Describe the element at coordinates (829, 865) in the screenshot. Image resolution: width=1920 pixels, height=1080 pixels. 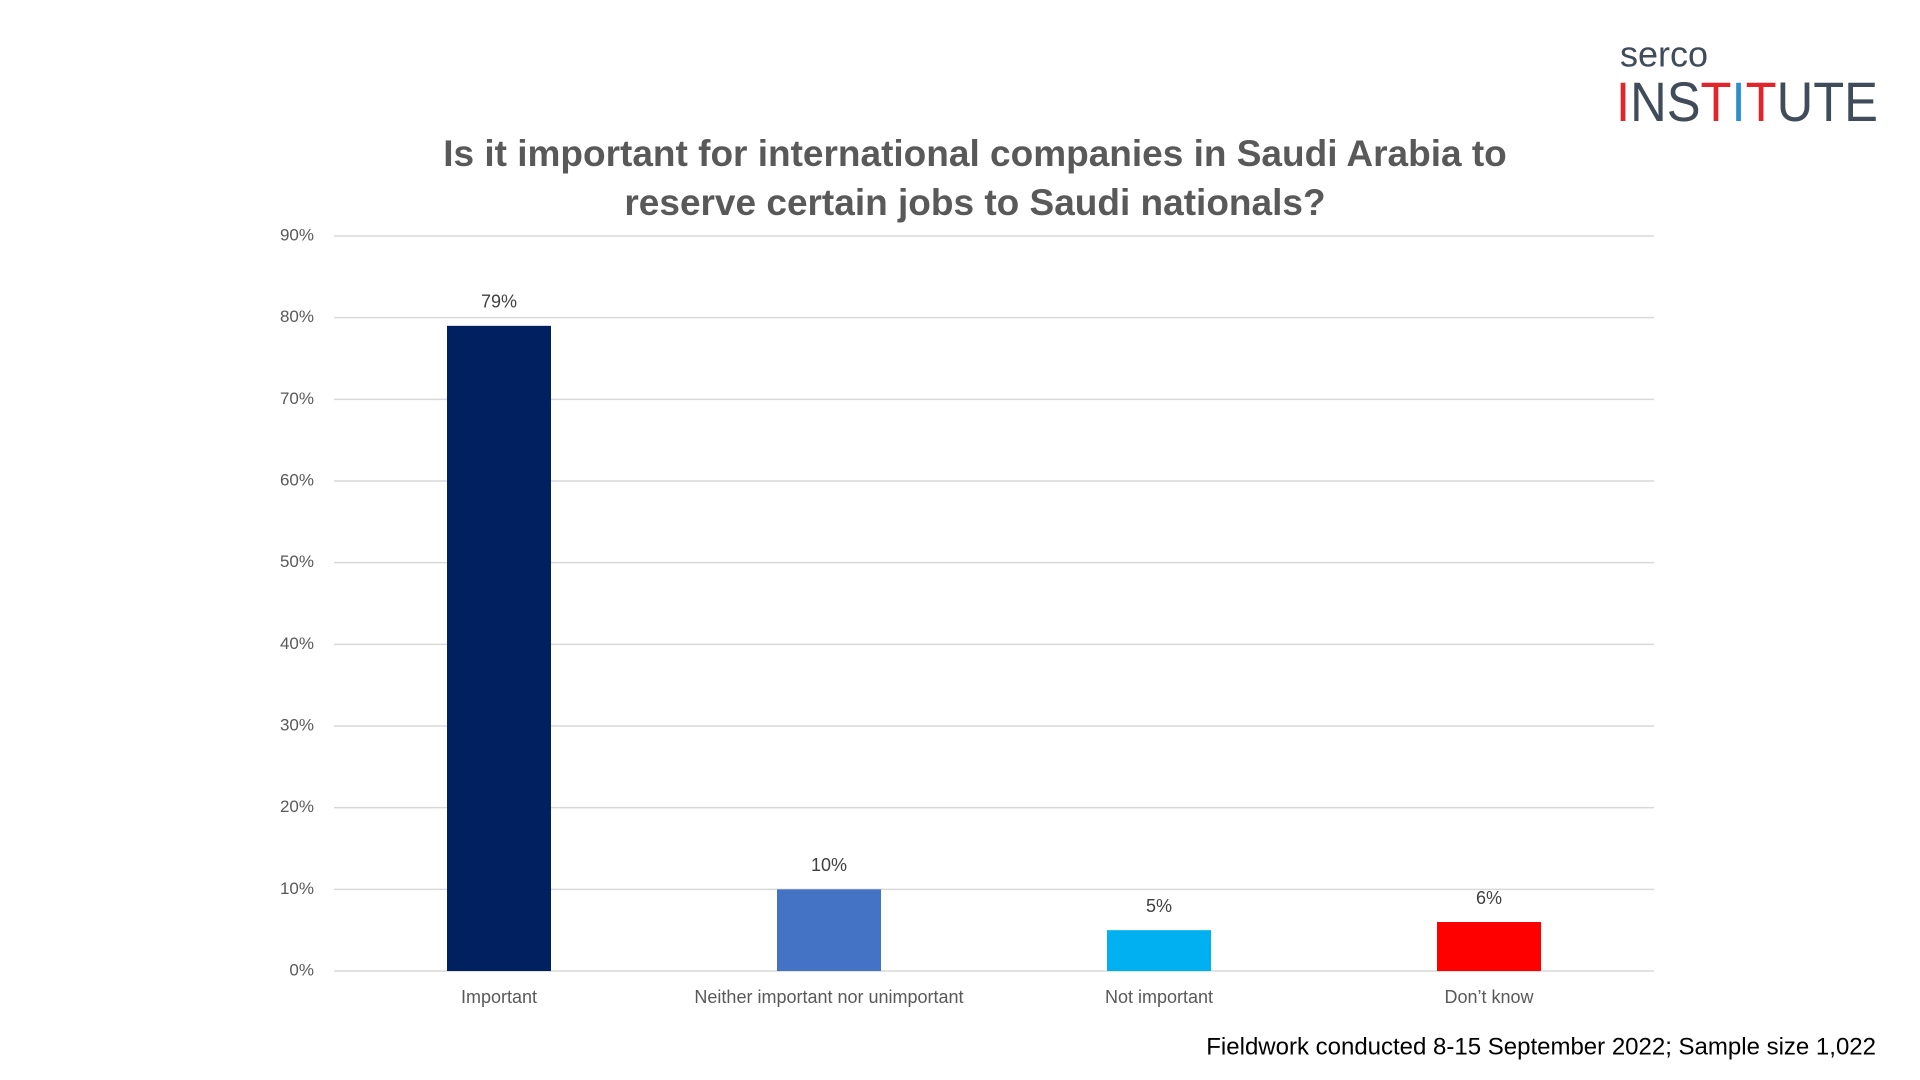
I see `data-label: 10%` at that location.